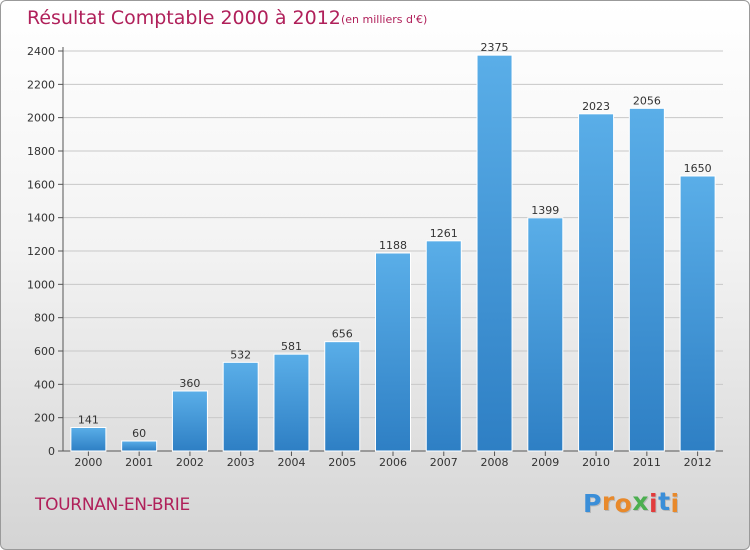 The width and height of the screenshot is (750, 550). I want to click on x-tick-label-2008: 2008, so click(495, 462).